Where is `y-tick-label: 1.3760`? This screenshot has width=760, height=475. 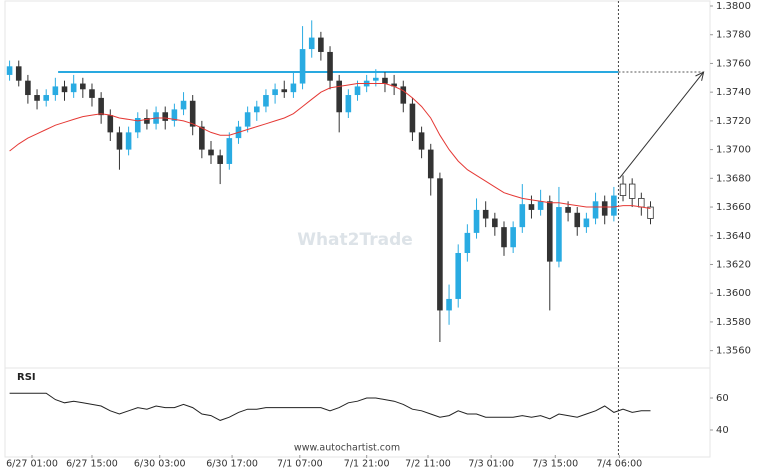 y-tick-label: 1.3760 is located at coordinates (733, 63).